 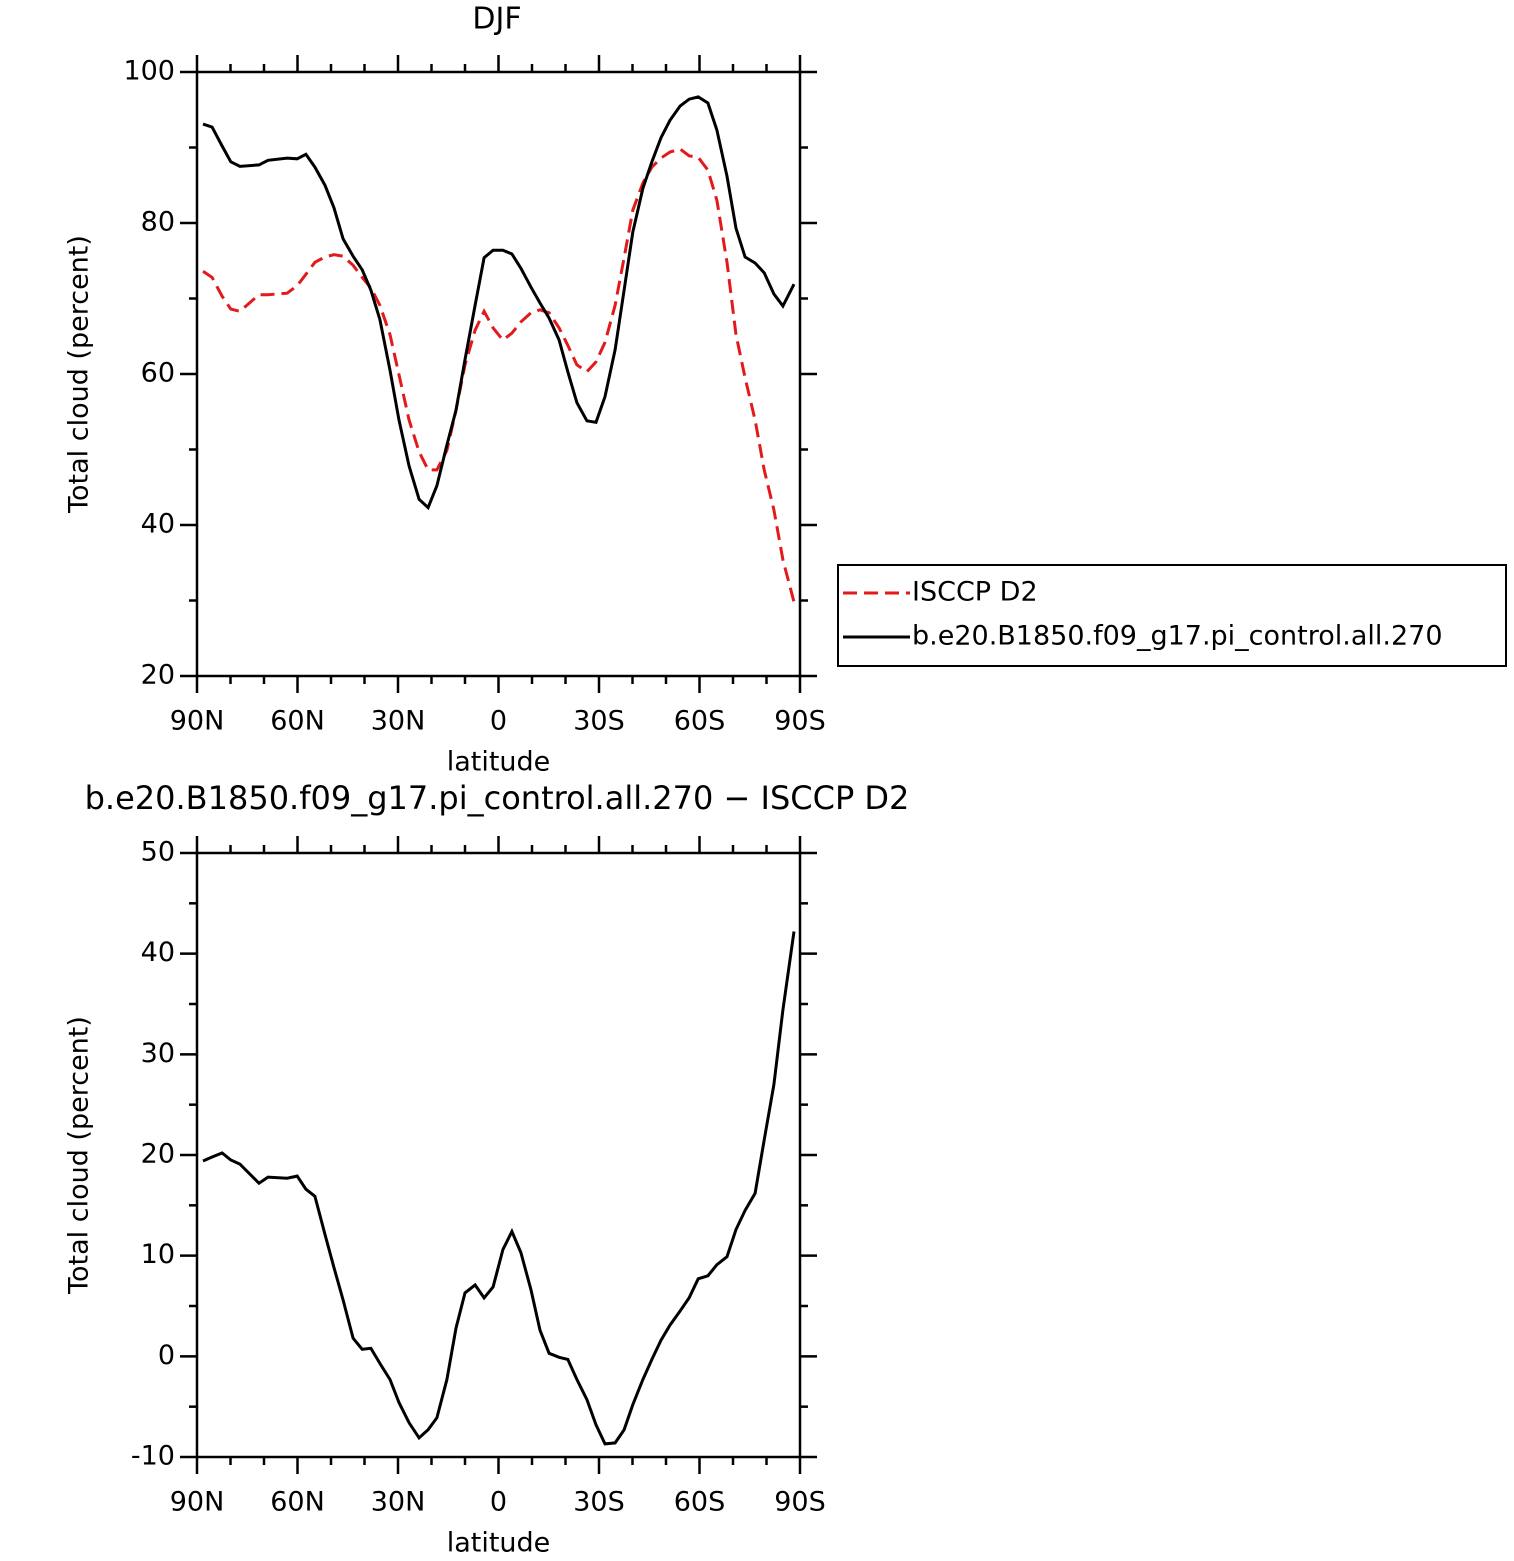 I want to click on y-tick-label: 50, so click(x=158, y=852).